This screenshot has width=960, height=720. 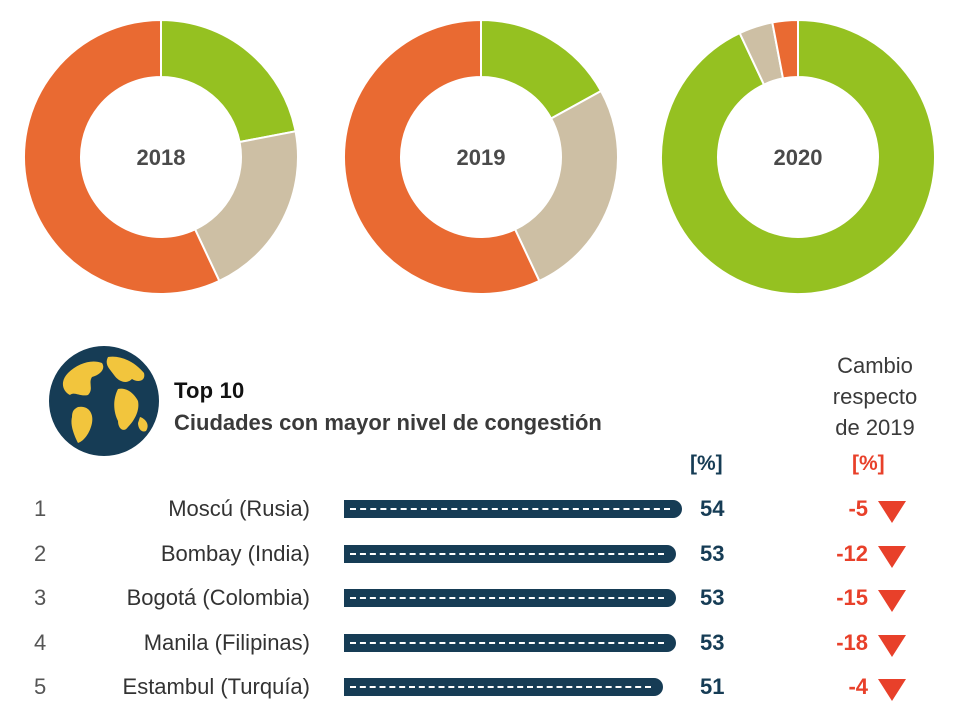 I want to click on change-value: -5, so click(x=858, y=508).